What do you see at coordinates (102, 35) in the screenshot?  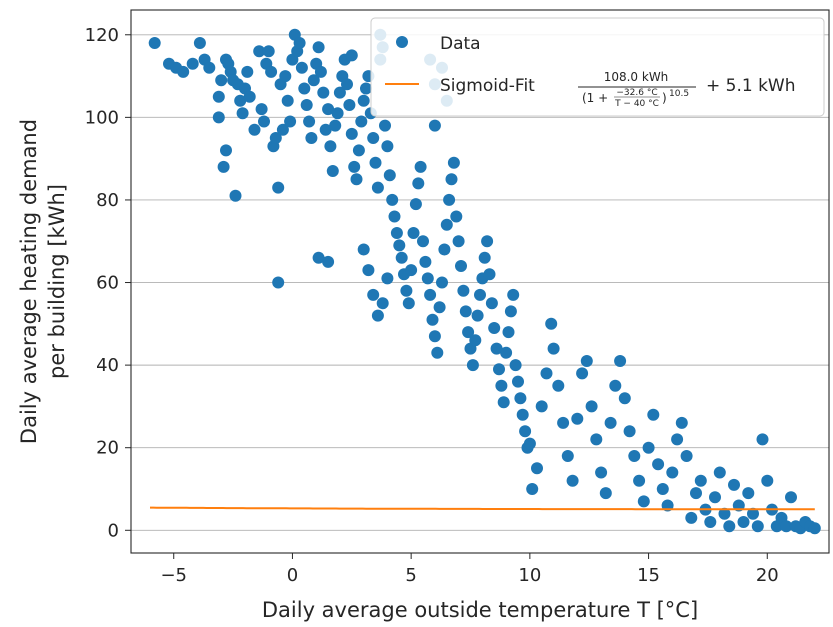 I see `y-tick-label: 120` at bounding box center [102, 35].